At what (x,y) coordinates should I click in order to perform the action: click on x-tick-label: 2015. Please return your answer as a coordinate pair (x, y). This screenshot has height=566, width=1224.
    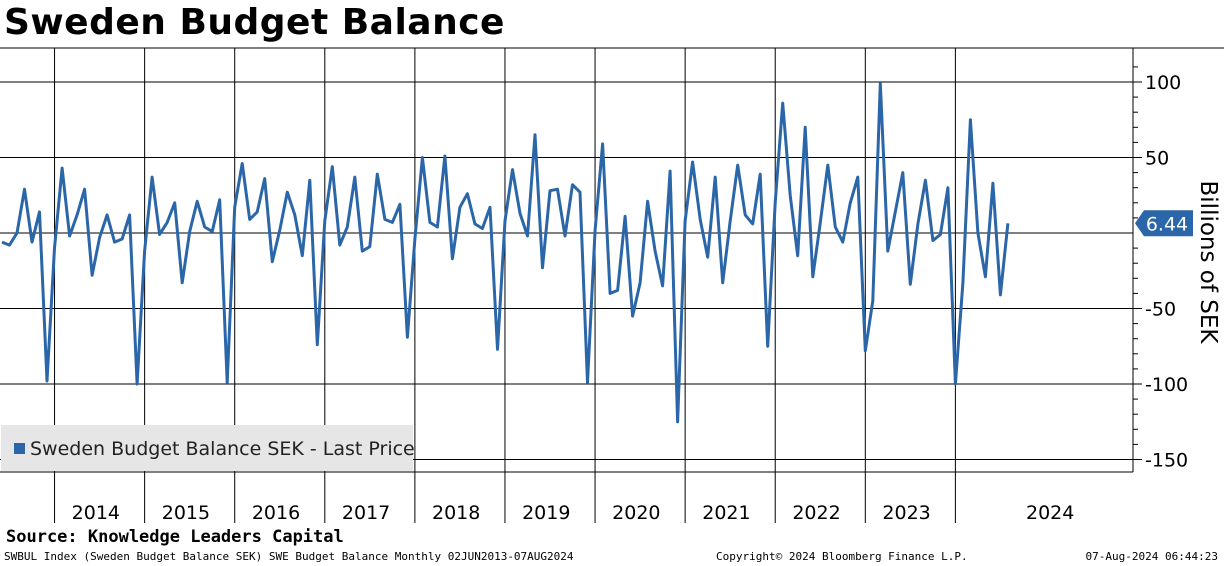
    Looking at the image, I should click on (186, 513).